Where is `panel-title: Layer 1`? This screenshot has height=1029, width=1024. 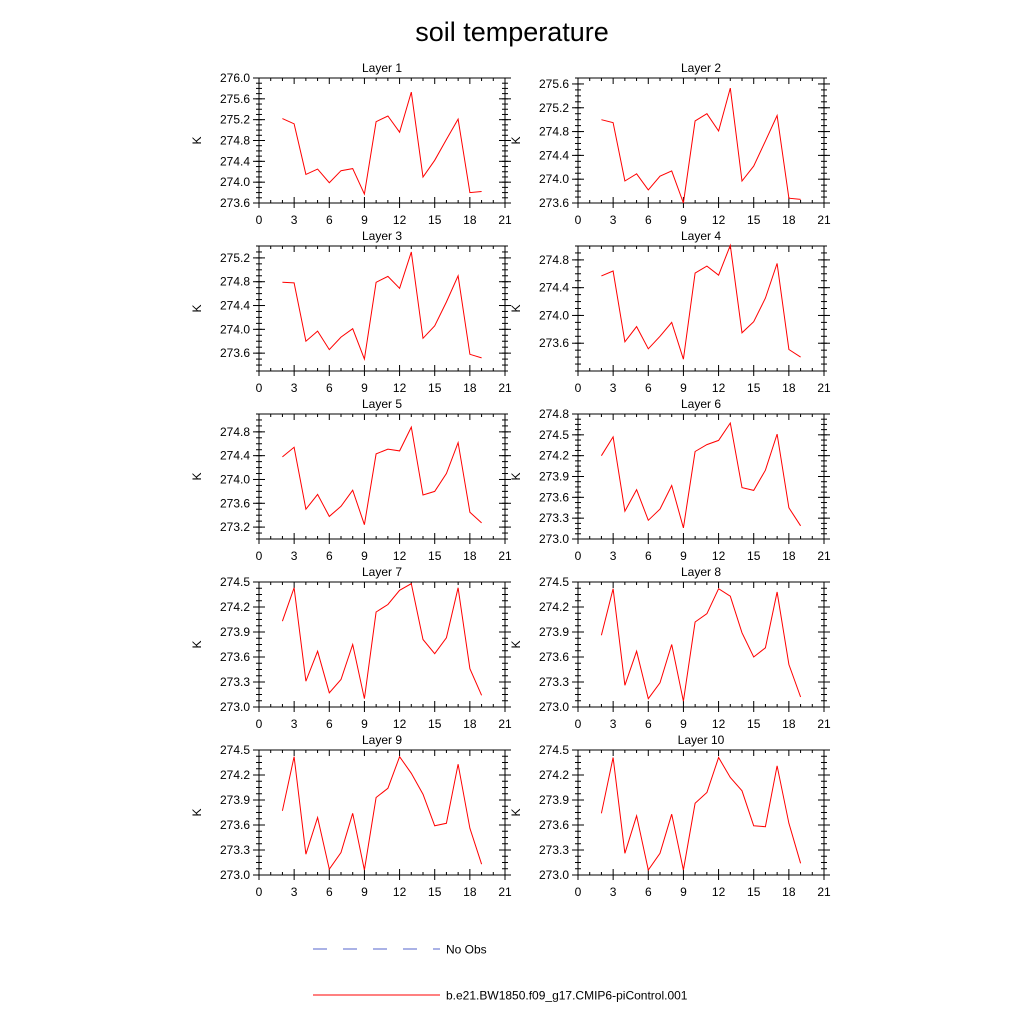 panel-title: Layer 1 is located at coordinates (382, 68).